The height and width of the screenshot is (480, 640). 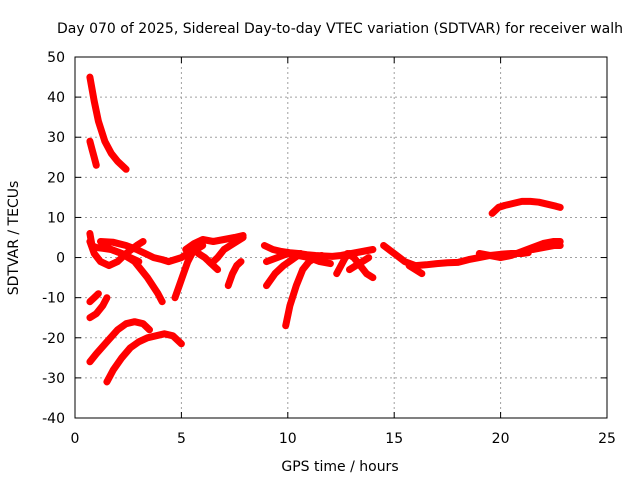 I want to click on x-tick-label: 15, so click(x=394, y=439).